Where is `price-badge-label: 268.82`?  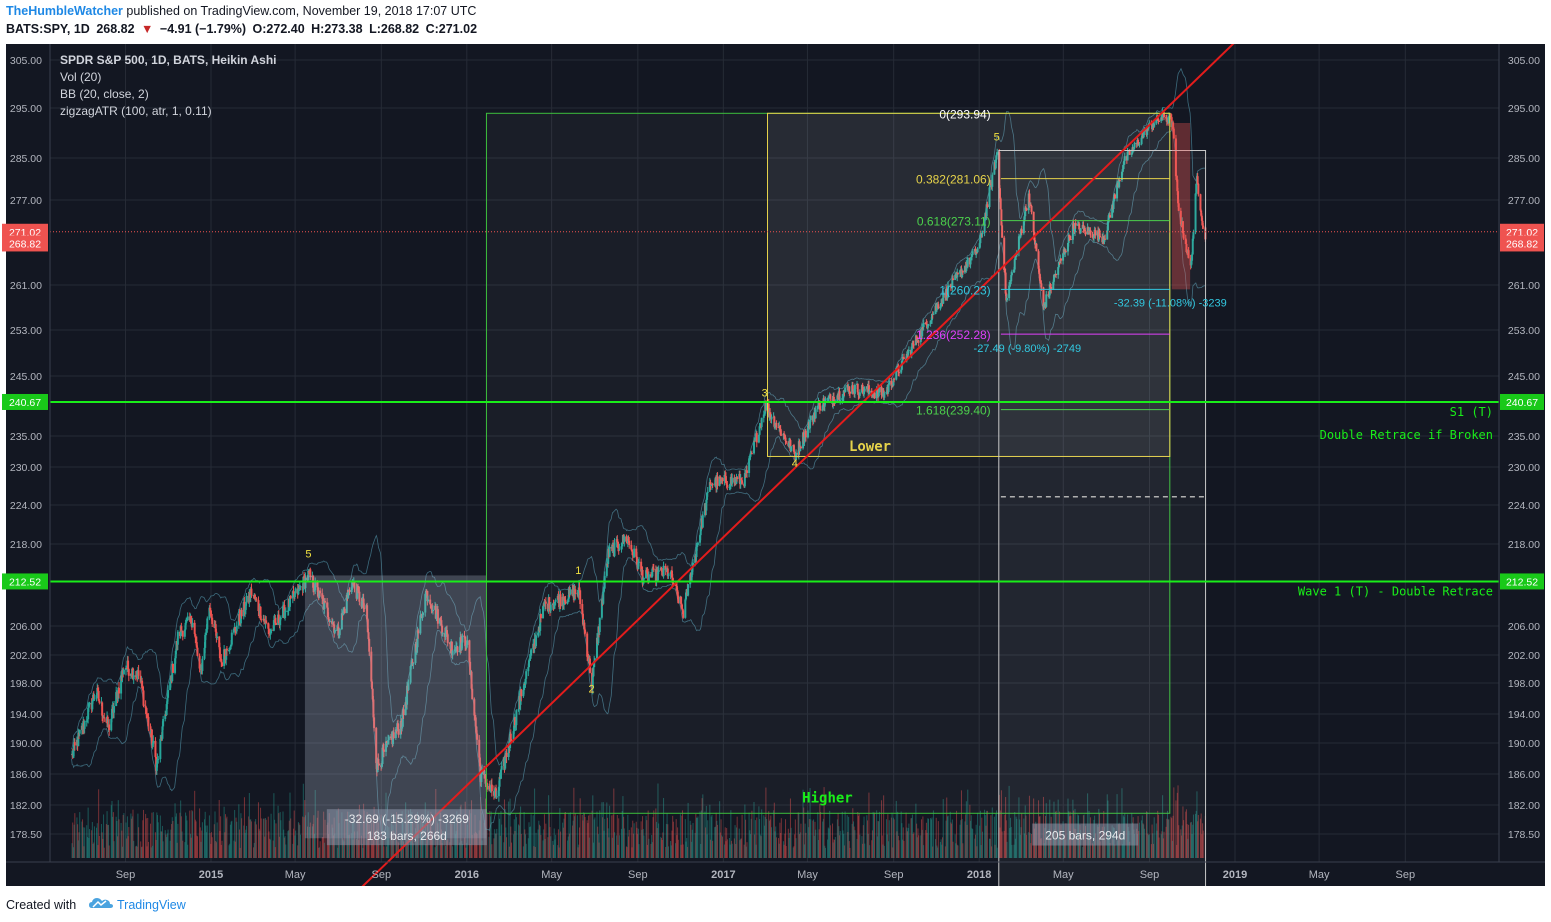 price-badge-label: 268.82 is located at coordinates (25, 244).